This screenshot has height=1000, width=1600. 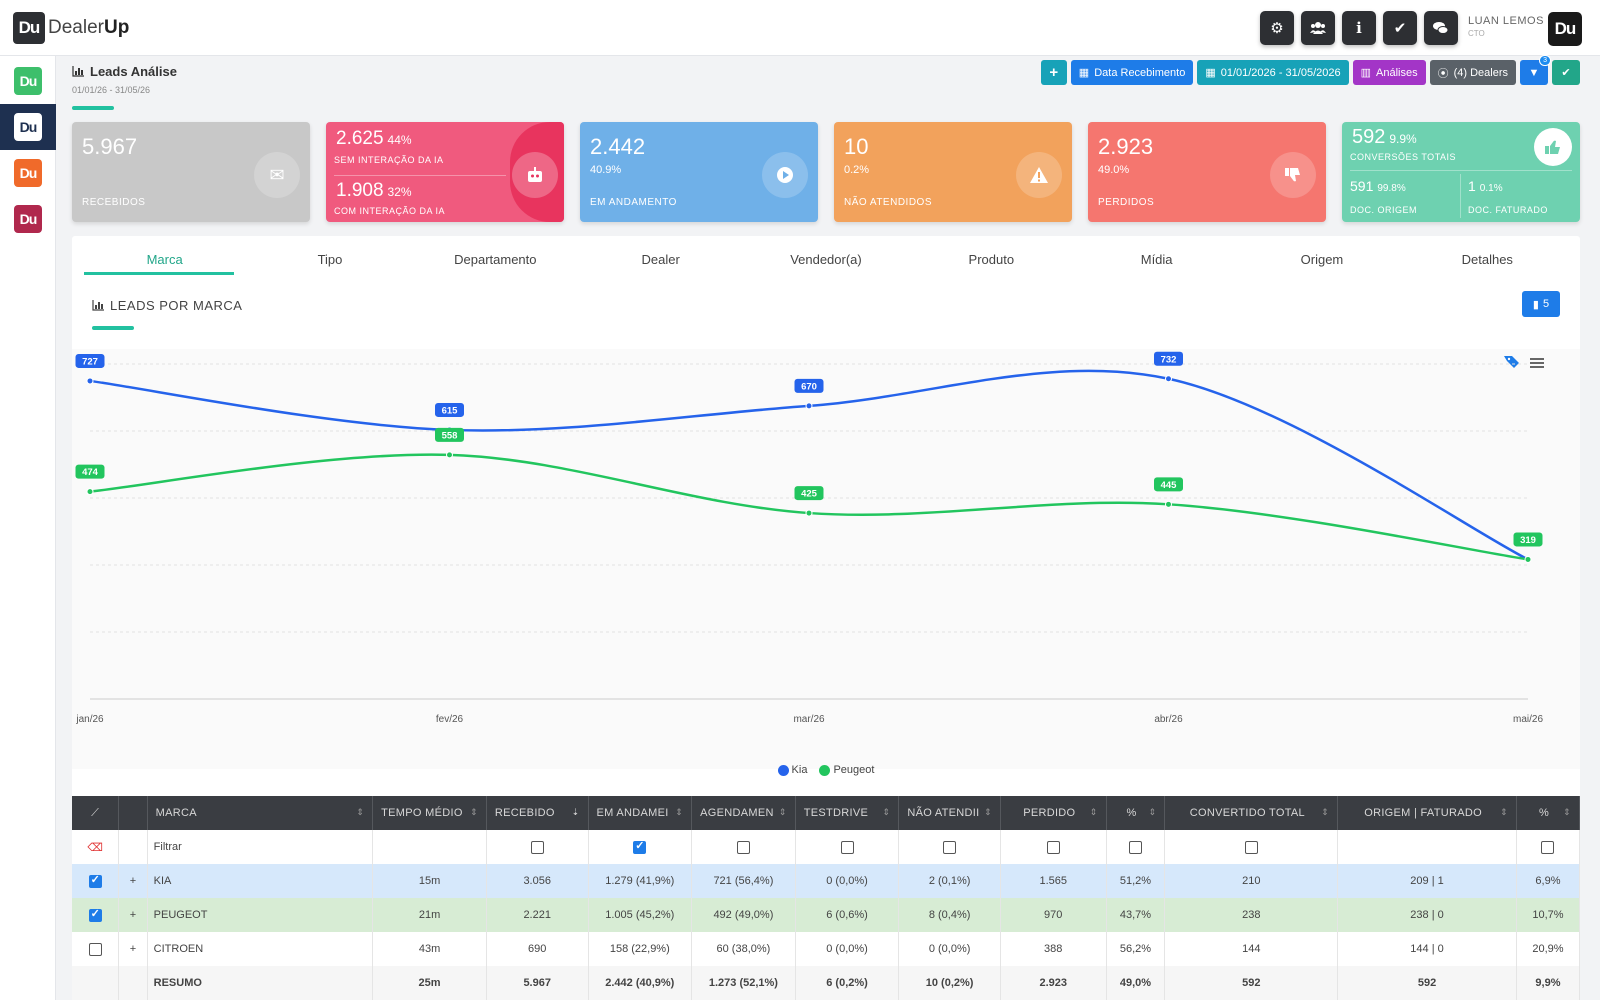 I want to click on column-header-perdido: PERDIDO ⇕, so click(x=1053, y=813).